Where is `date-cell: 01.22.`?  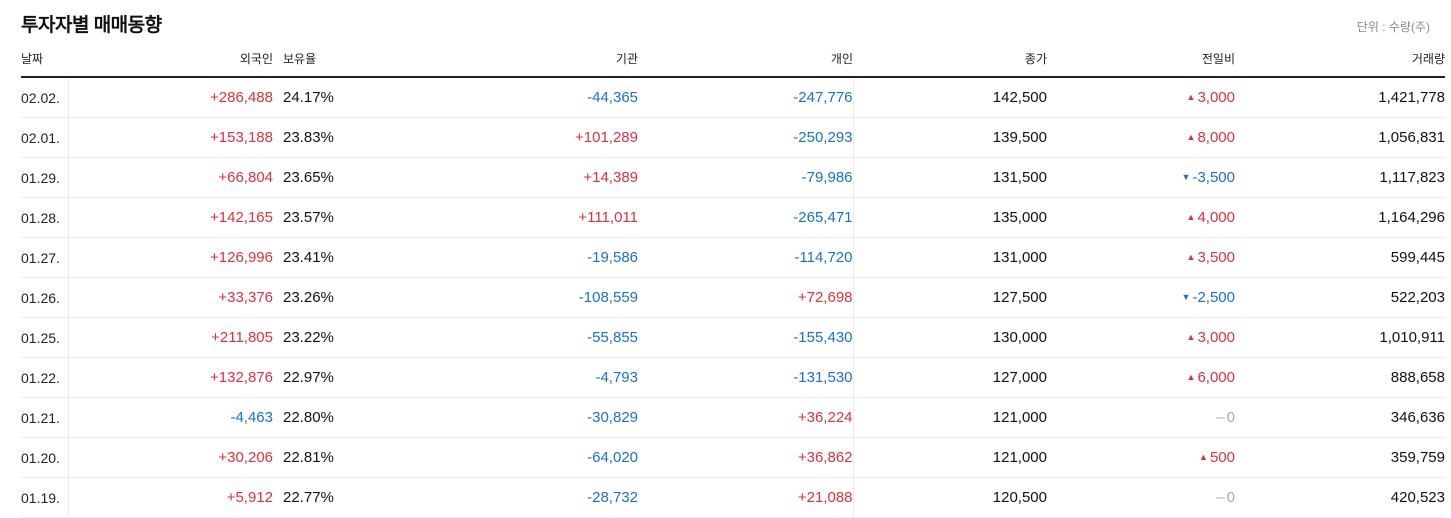 date-cell: 01.22. is located at coordinates (45, 377).